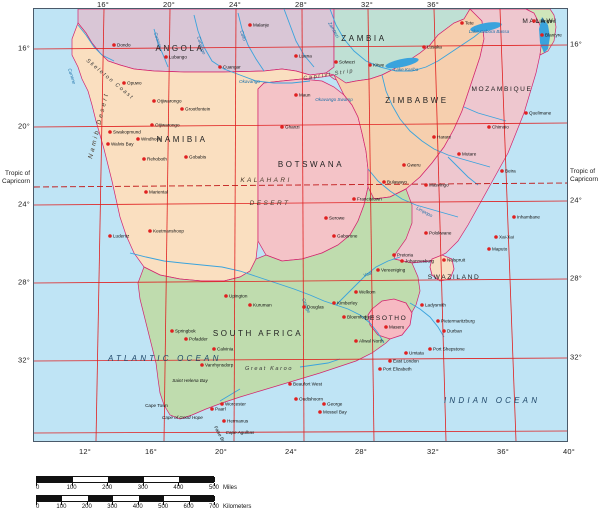 The image size is (600, 515). I want to click on city-marker: Otjiwarongo, so click(165, 125).